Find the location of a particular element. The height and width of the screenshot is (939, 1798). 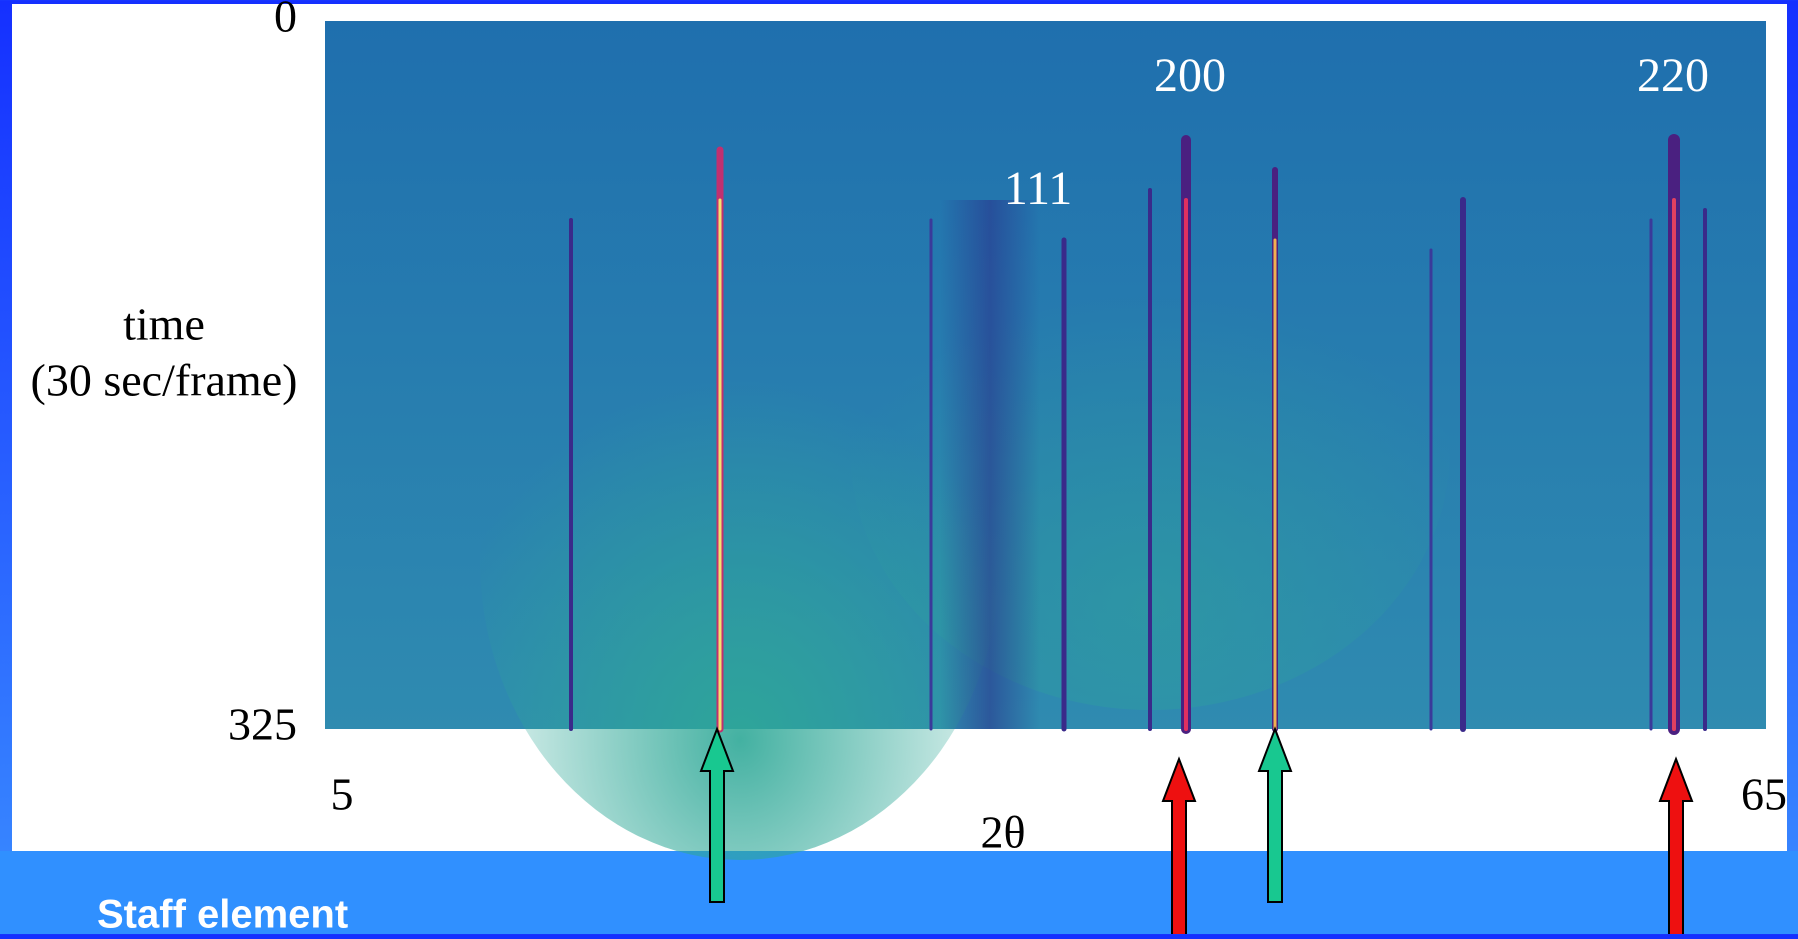

y-axis-label: (30 sec/frame) is located at coordinates (164, 380).